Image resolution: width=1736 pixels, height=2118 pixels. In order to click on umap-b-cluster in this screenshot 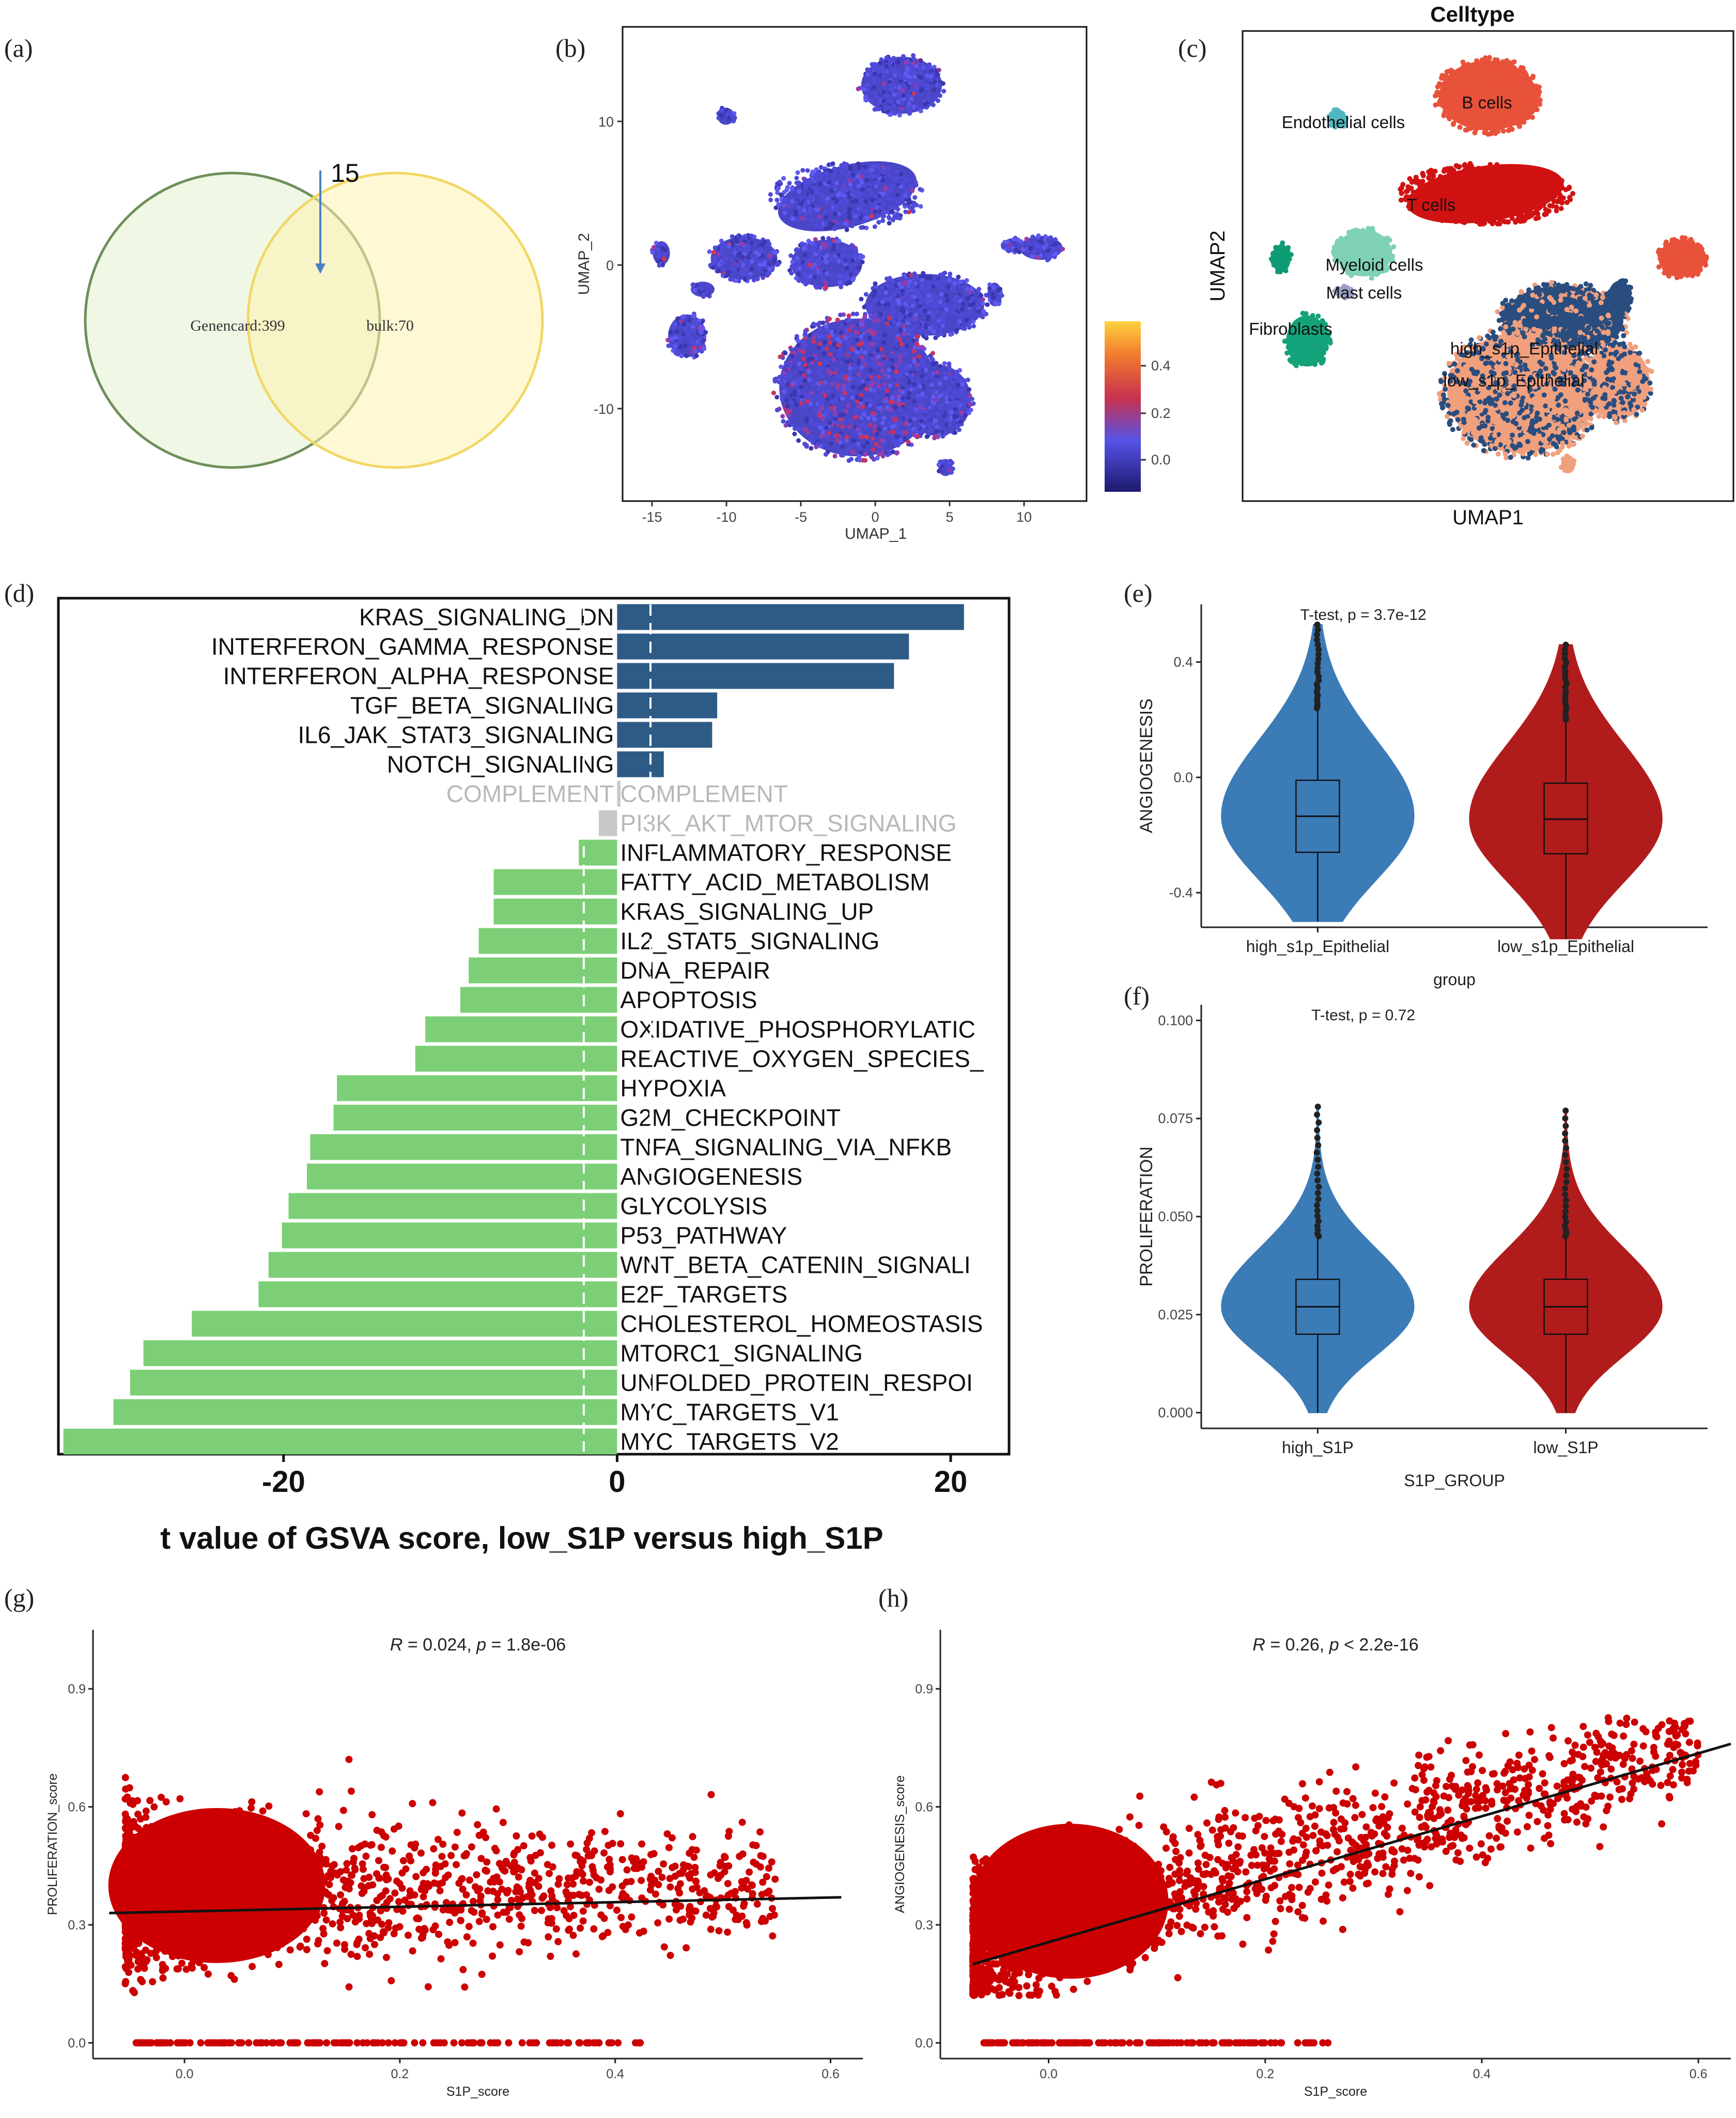, I will do `click(745, 258)`.